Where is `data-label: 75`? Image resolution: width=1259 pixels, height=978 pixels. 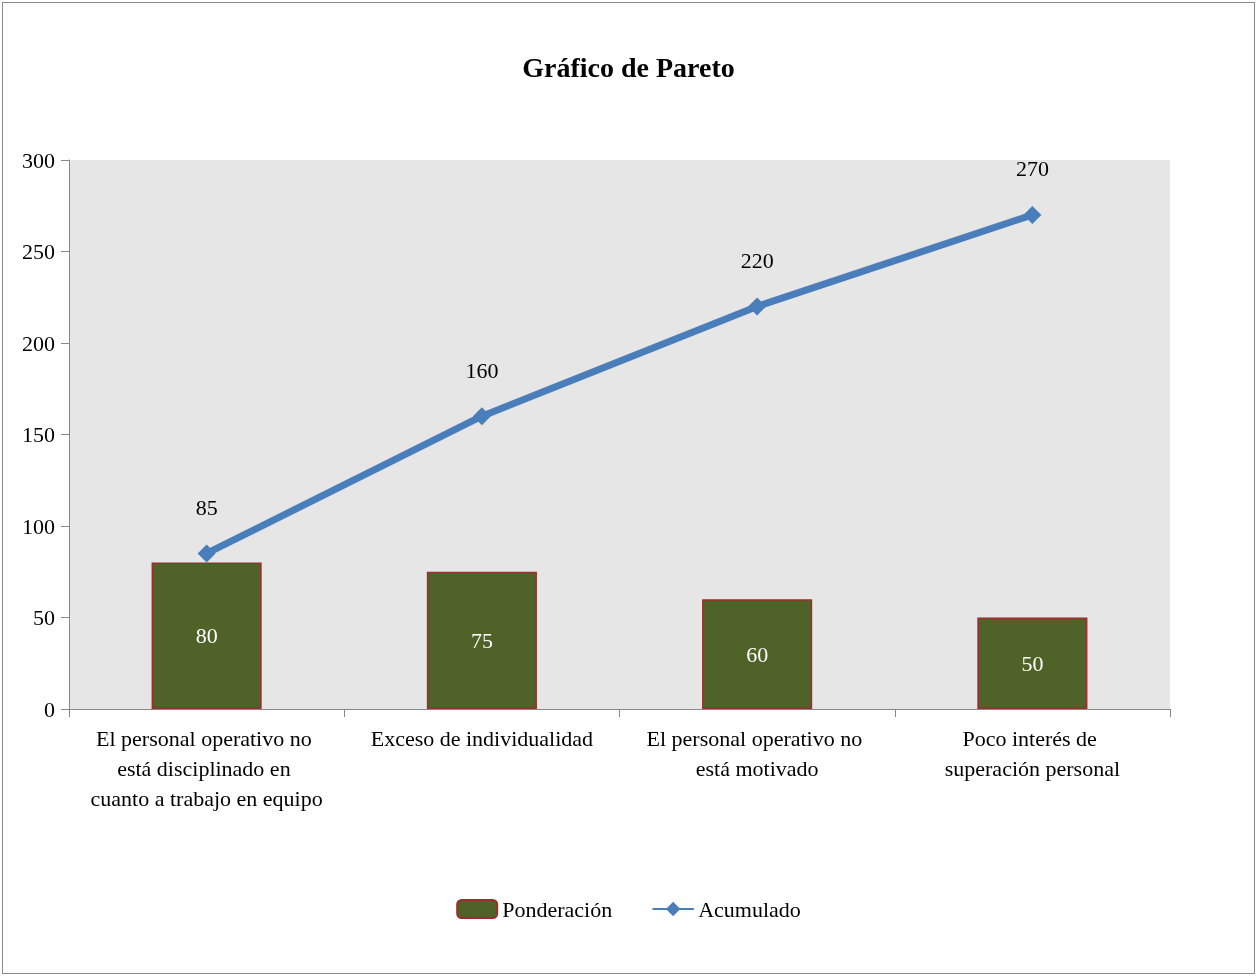
data-label: 75 is located at coordinates (481, 640).